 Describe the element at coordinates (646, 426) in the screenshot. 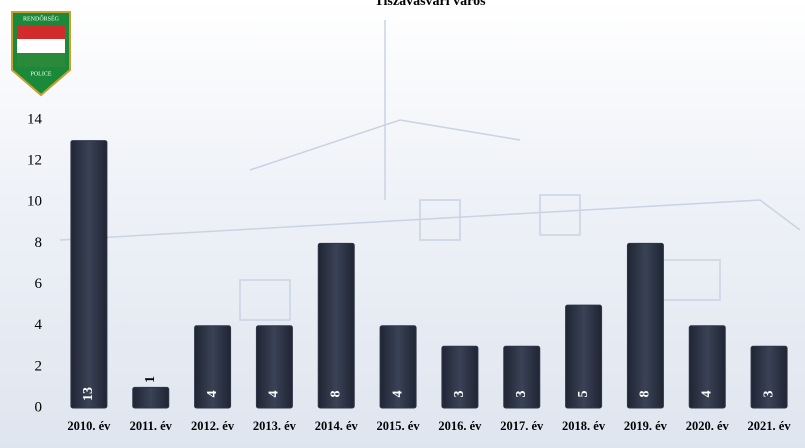

I see `x-tick-label: 2019. év` at that location.